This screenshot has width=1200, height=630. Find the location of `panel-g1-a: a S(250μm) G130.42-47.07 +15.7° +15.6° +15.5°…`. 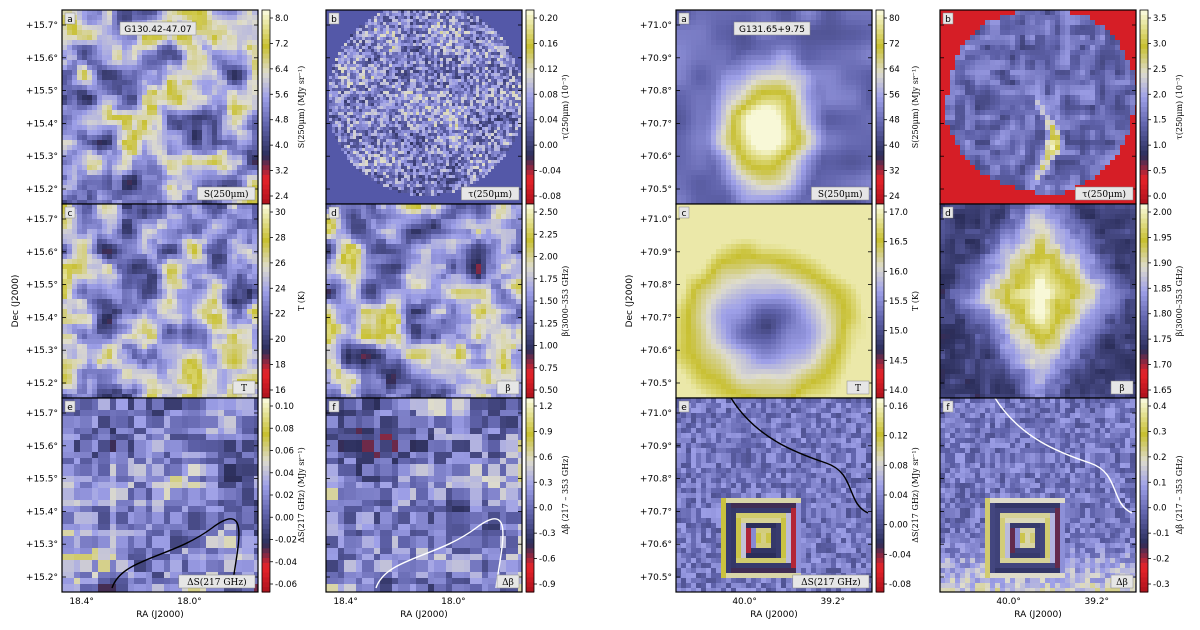

panel-g1-a: a S(250μm) G130.42-47.07 +15.7° +15.6° +15.5°… is located at coordinates (166, 107).